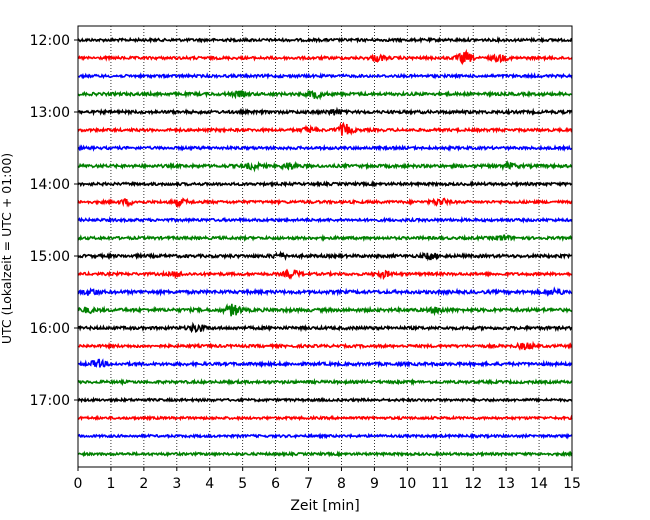 This screenshot has height=520, width=650. What do you see at coordinates (539, 484) in the screenshot?
I see `x-tick-label: 14` at bounding box center [539, 484].